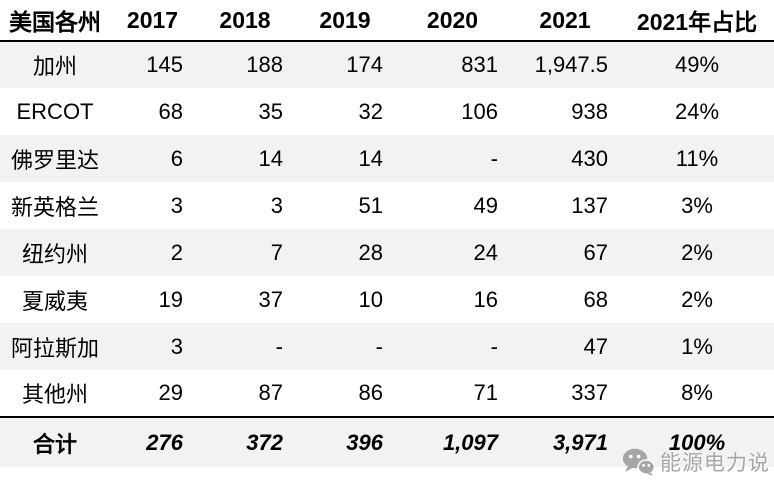  What do you see at coordinates (697, 205) in the screenshot?
I see `cell-2021-share: 3%` at bounding box center [697, 205].